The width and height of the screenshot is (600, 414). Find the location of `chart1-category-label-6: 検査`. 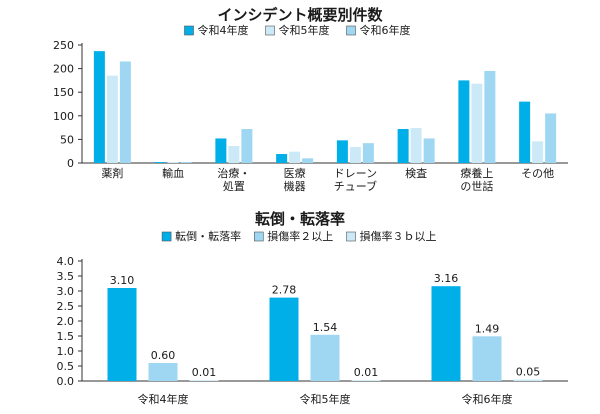

chart1-category-label-6: 検査 is located at coordinates (416, 173).